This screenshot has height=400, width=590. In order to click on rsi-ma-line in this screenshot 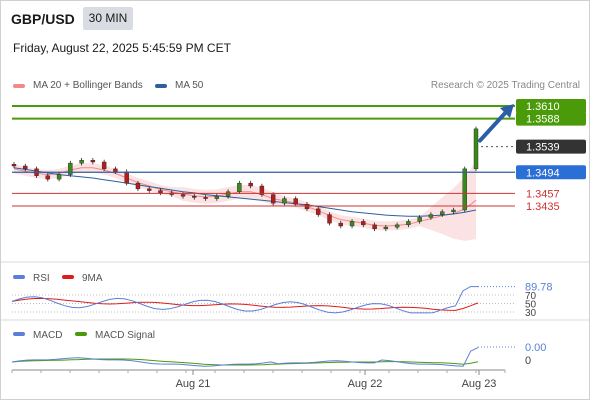, I will do `click(245, 304)`.